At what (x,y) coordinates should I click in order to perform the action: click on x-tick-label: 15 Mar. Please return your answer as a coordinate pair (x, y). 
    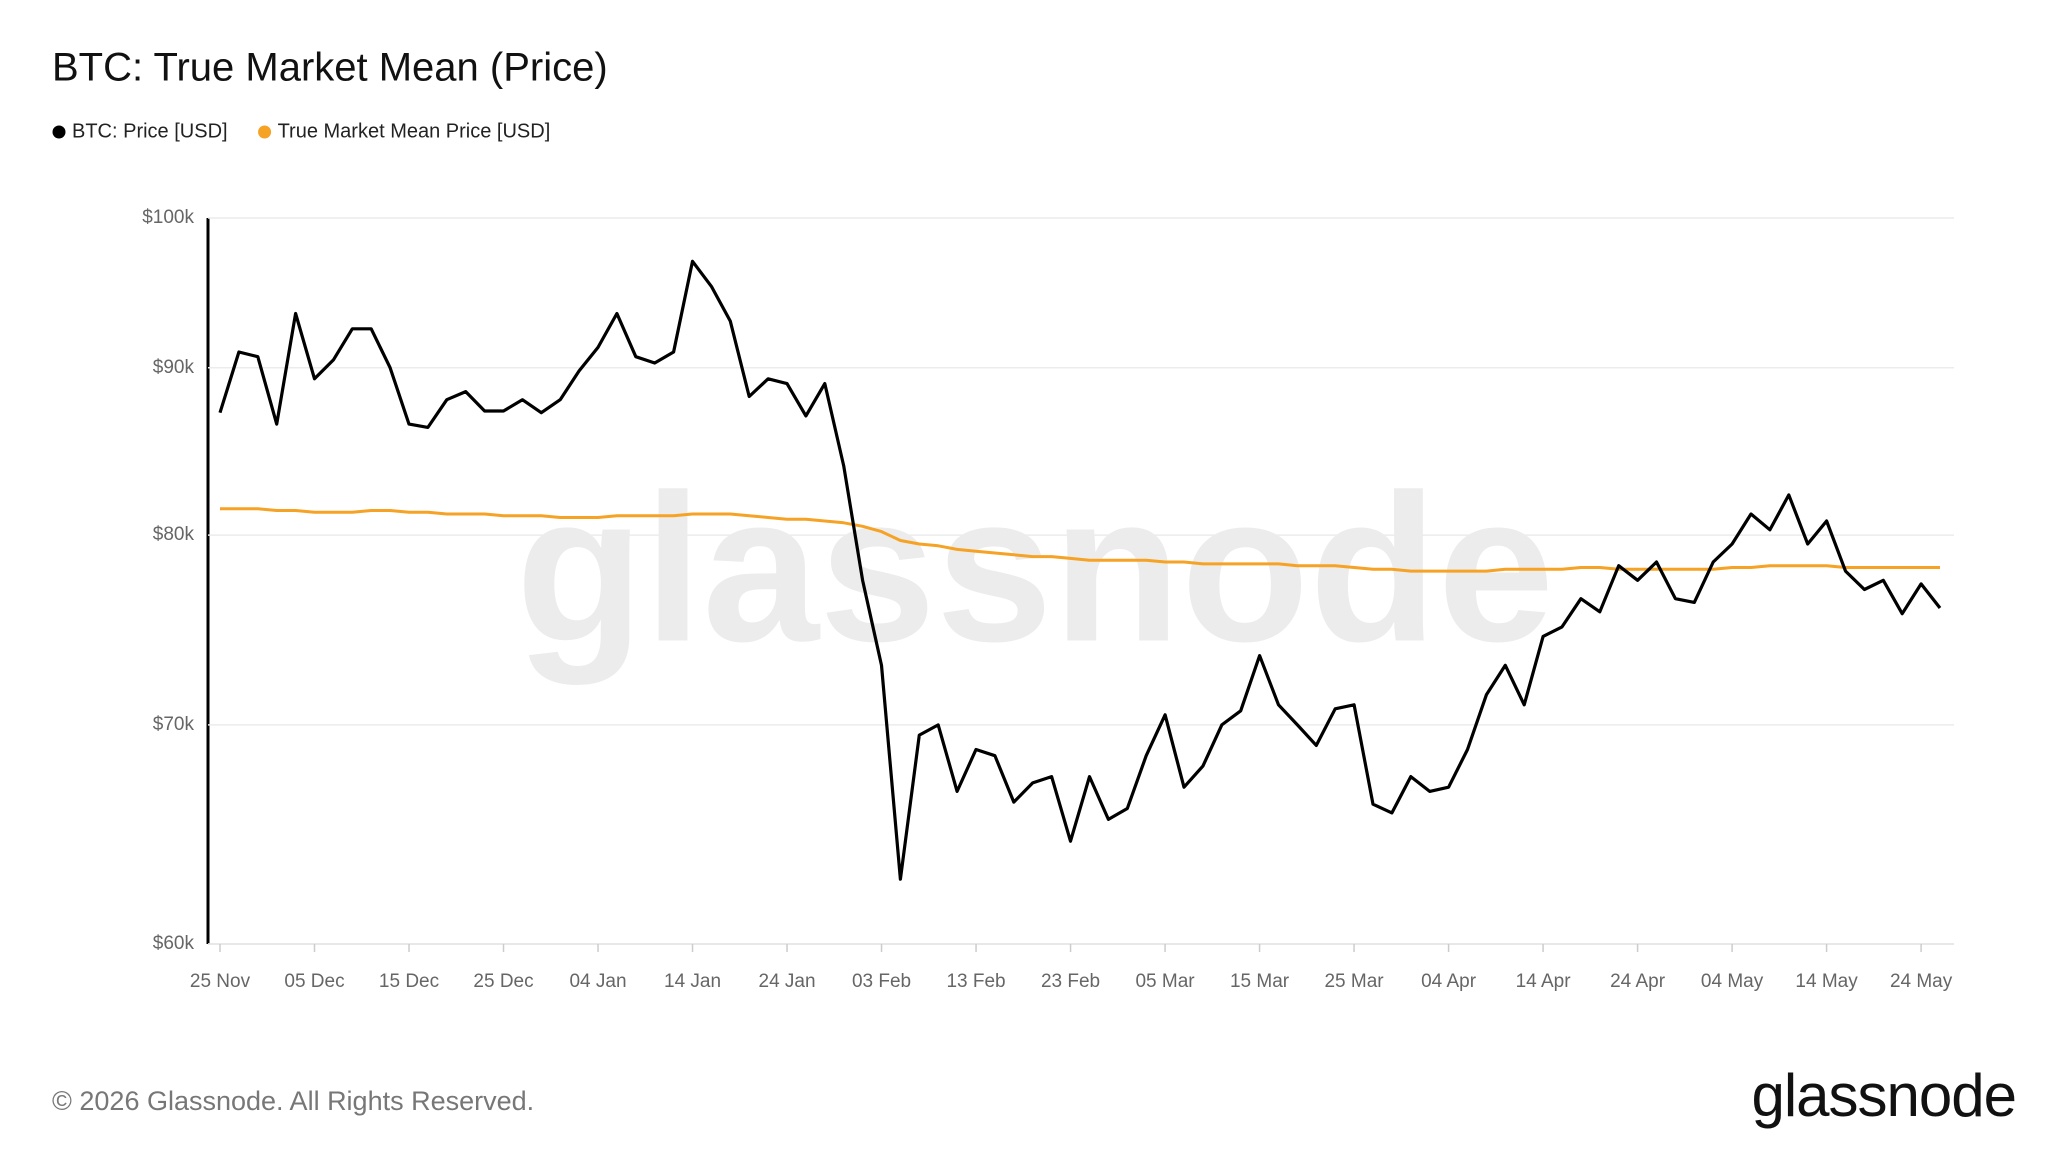
    Looking at the image, I should click on (1260, 981).